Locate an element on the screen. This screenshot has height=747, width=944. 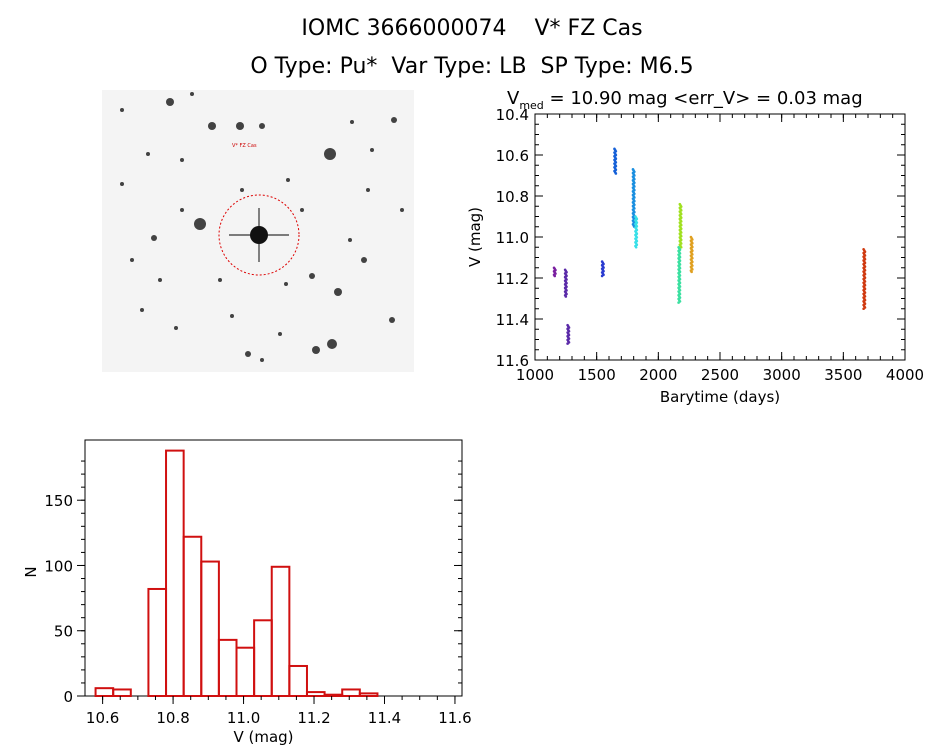
hist-x-axis-label: V (mag) is located at coordinates (263, 737).